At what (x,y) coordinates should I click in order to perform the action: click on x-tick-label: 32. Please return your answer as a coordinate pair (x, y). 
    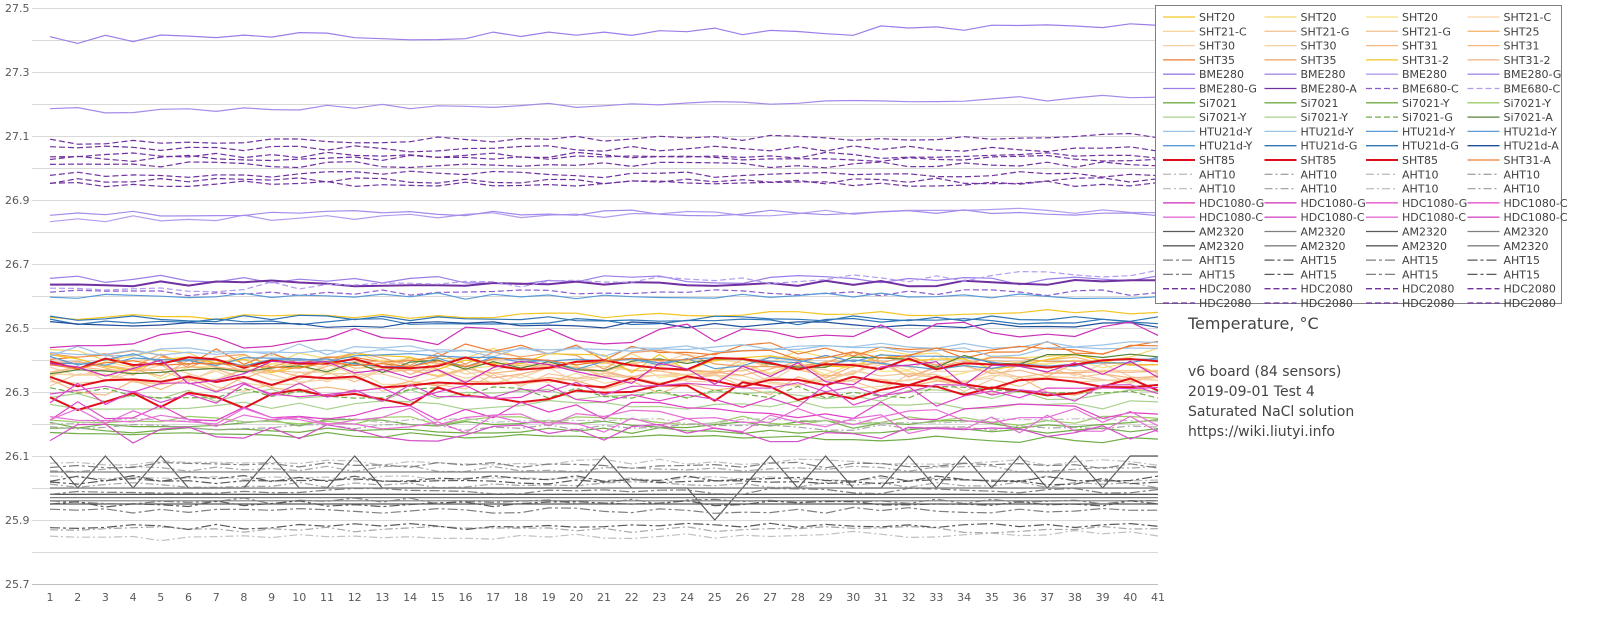
    Looking at the image, I should click on (909, 597).